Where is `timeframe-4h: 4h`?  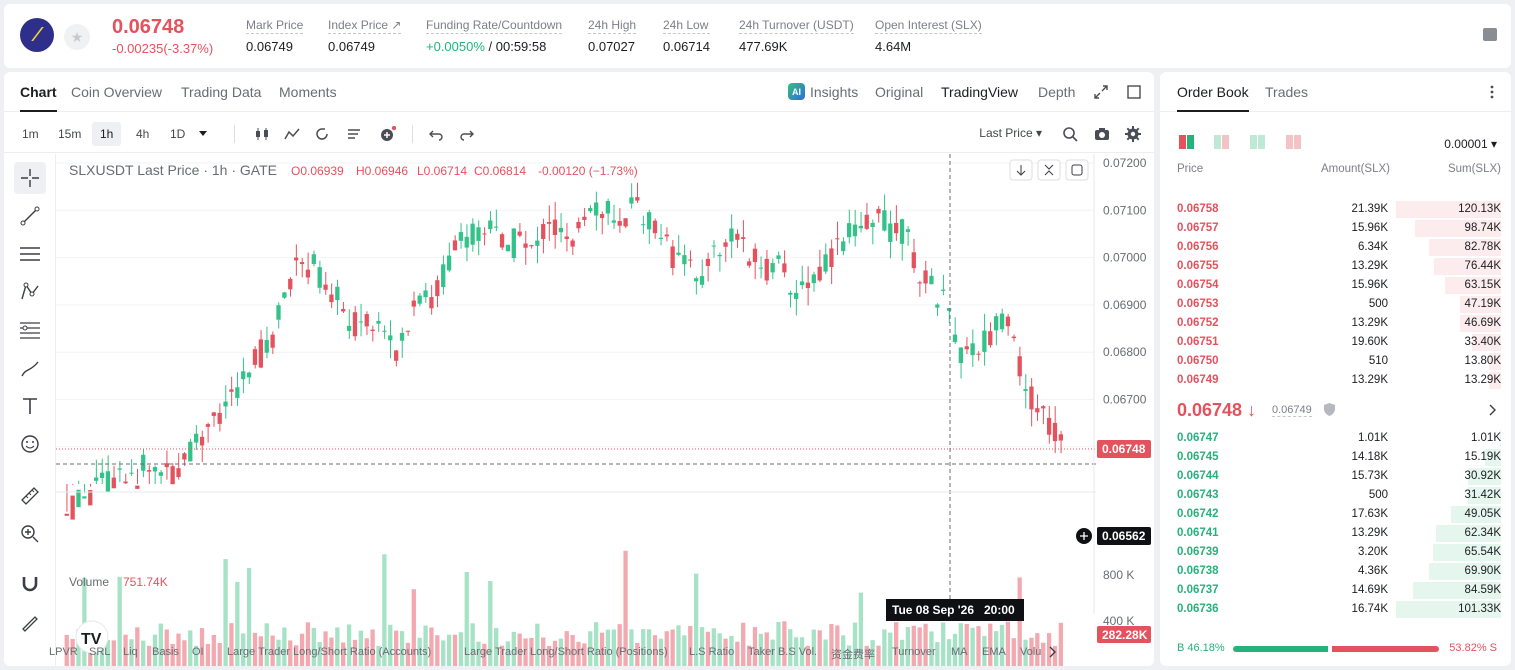
timeframe-4h: 4h is located at coordinates (143, 134).